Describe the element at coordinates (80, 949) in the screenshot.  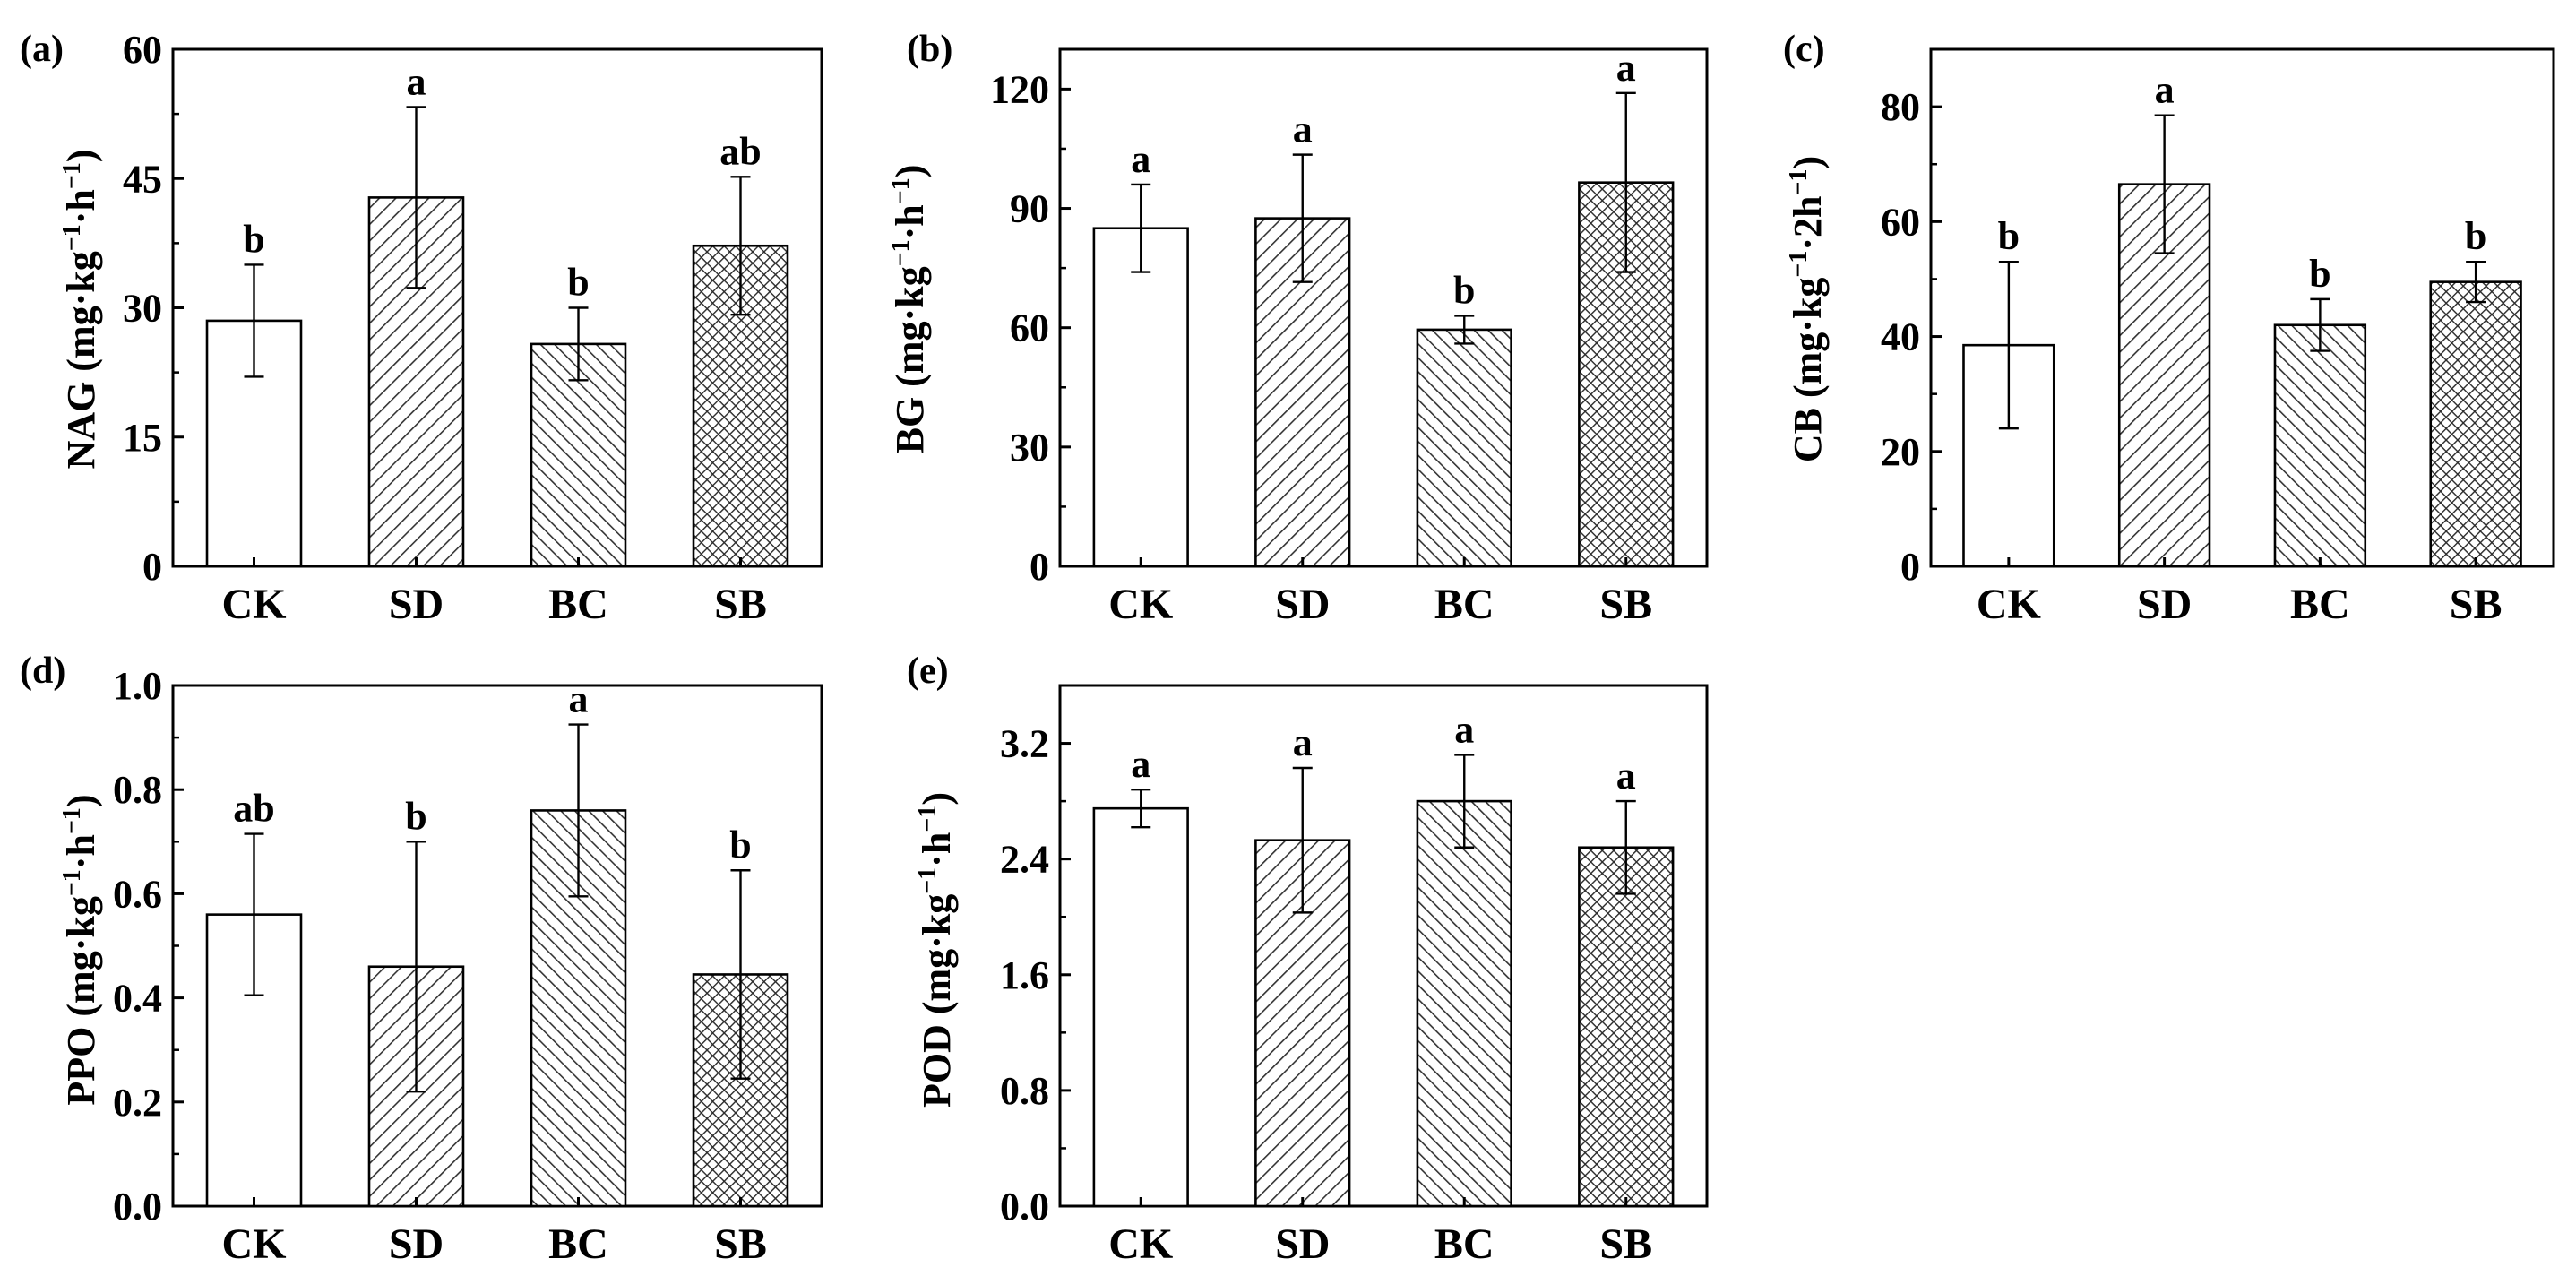
I see `y-axis-title: PPO (mg·kg−1·h−1)` at that location.